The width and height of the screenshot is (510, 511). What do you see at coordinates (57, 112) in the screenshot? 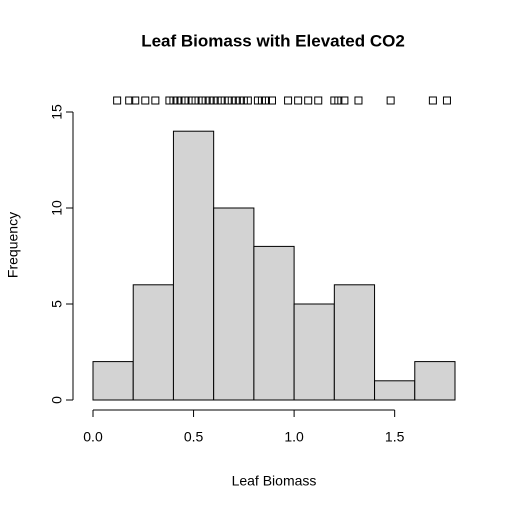
I see `y-tick-label: 15` at bounding box center [57, 112].